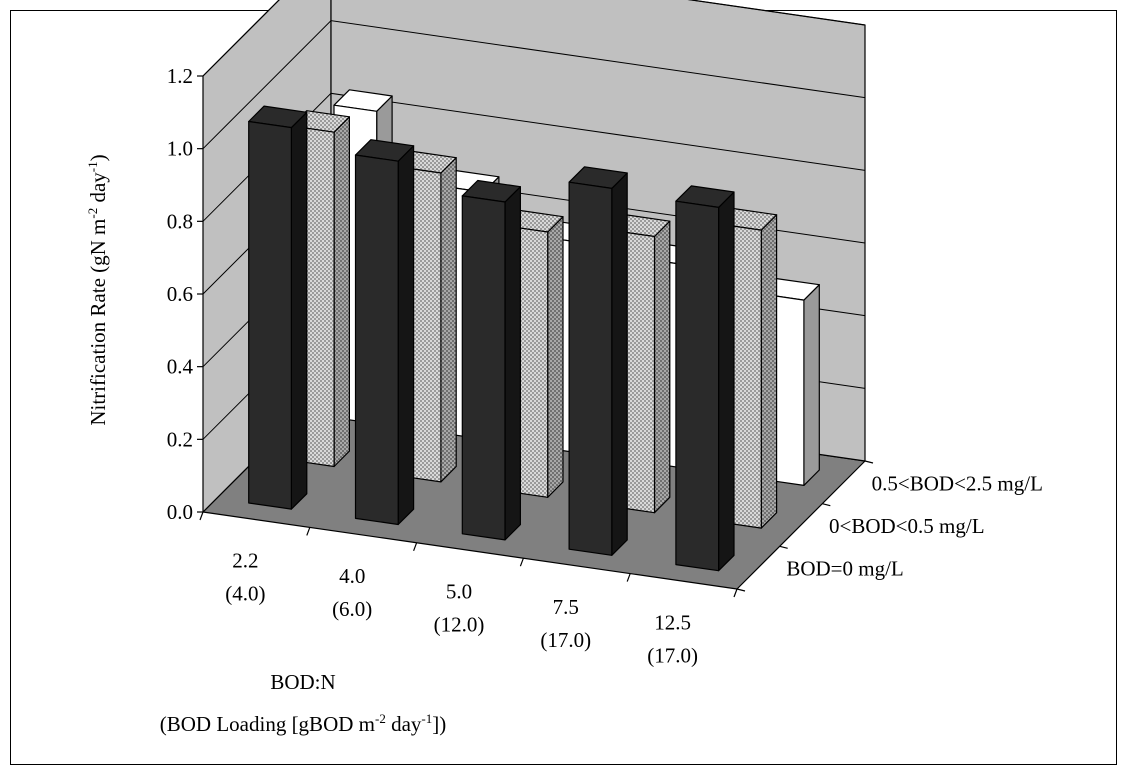 This screenshot has height=777, width=1129. What do you see at coordinates (459, 608) in the screenshot?
I see `x-category-label: 5.0 (12.0)` at bounding box center [459, 608].